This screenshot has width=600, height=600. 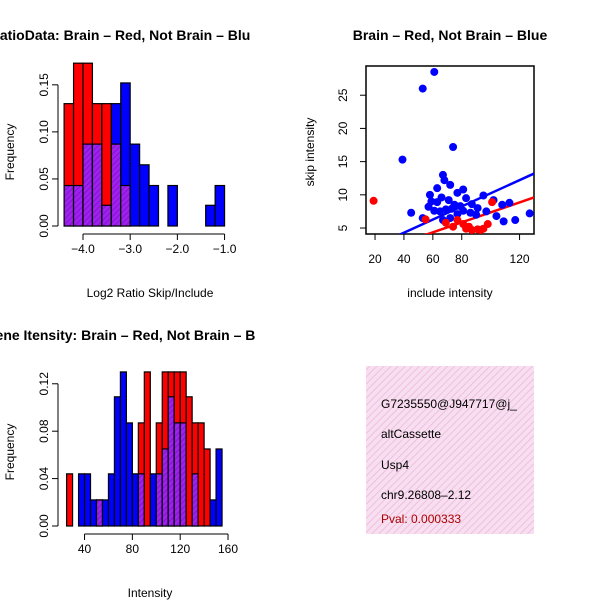 I want to click on x-tick-label: −3.0, so click(x=130, y=249).